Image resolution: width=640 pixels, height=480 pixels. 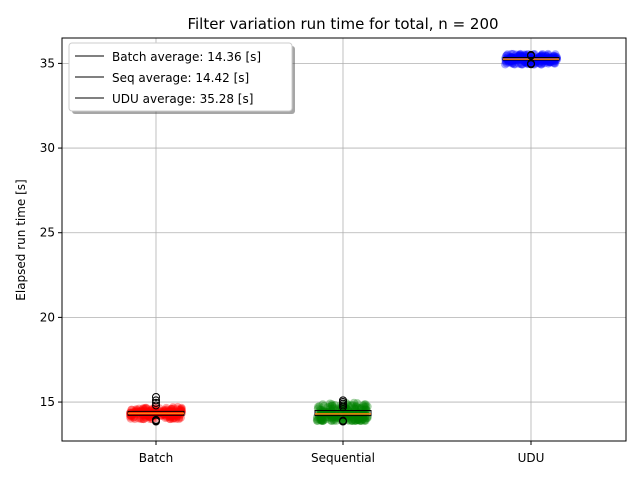 I want to click on y-axis-label: Elapsed run time [s], so click(x=21, y=239).